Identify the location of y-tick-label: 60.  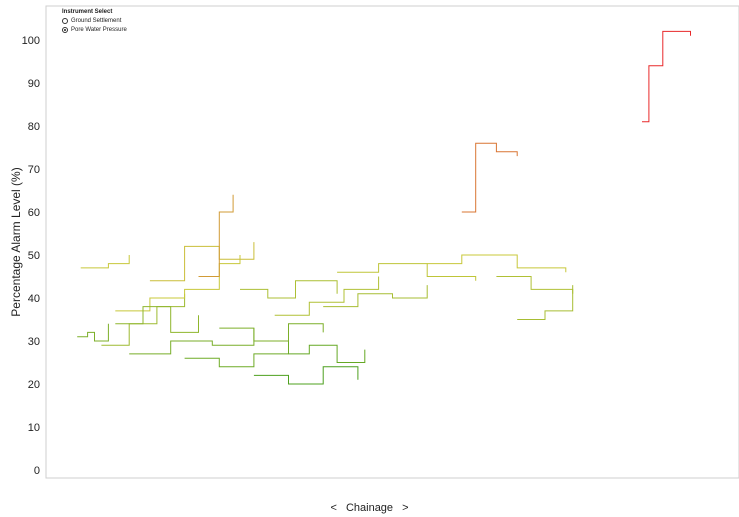
(34, 213).